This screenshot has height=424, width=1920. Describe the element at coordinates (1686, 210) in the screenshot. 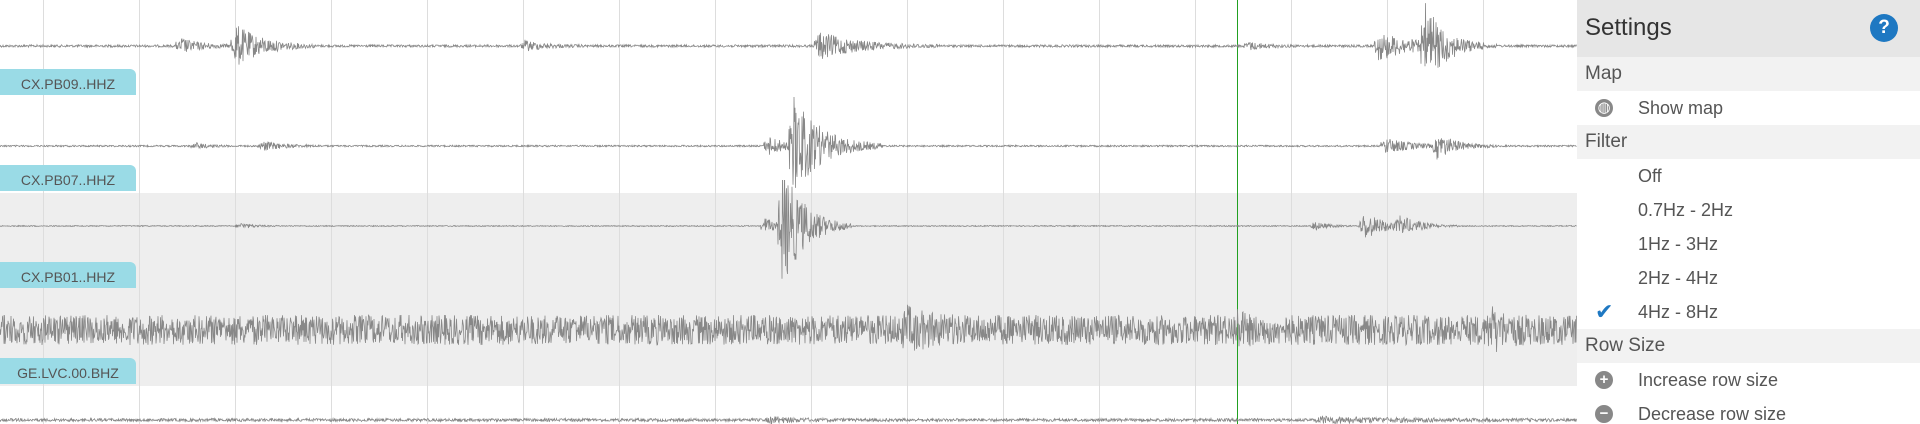

I see `menu-item-label: 0.7Hz - 2Hz` at that location.